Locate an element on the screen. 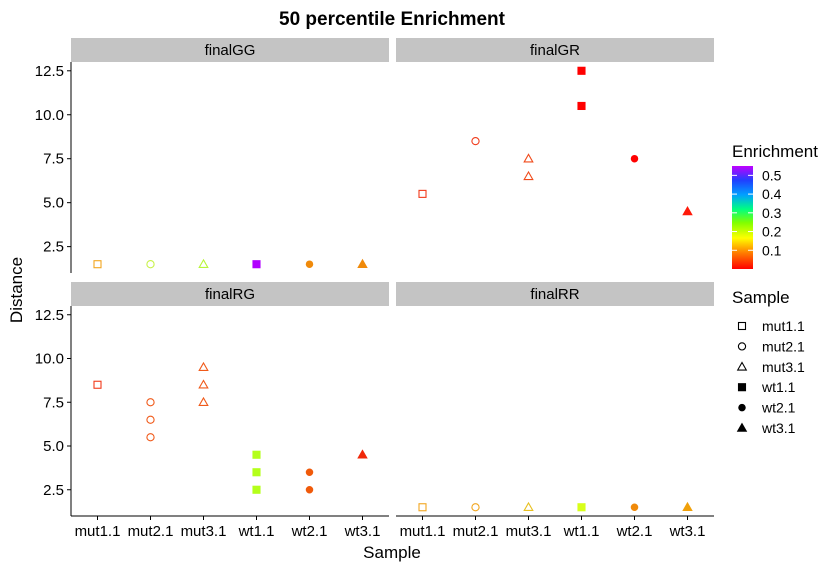 This screenshot has height=576, width=836. colour-bar is located at coordinates (742, 217).